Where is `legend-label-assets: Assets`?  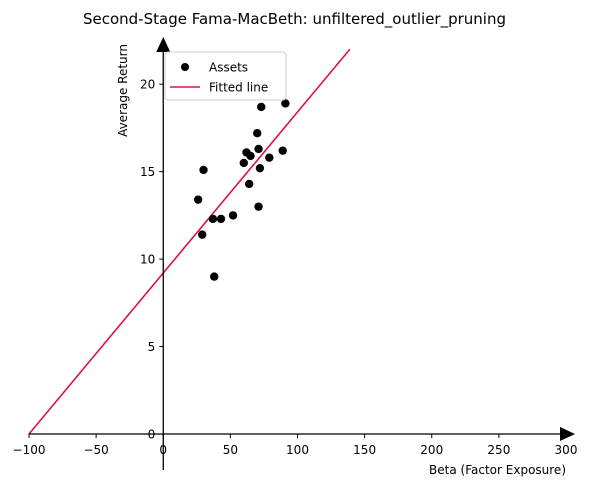 legend-label-assets: Assets is located at coordinates (228, 68).